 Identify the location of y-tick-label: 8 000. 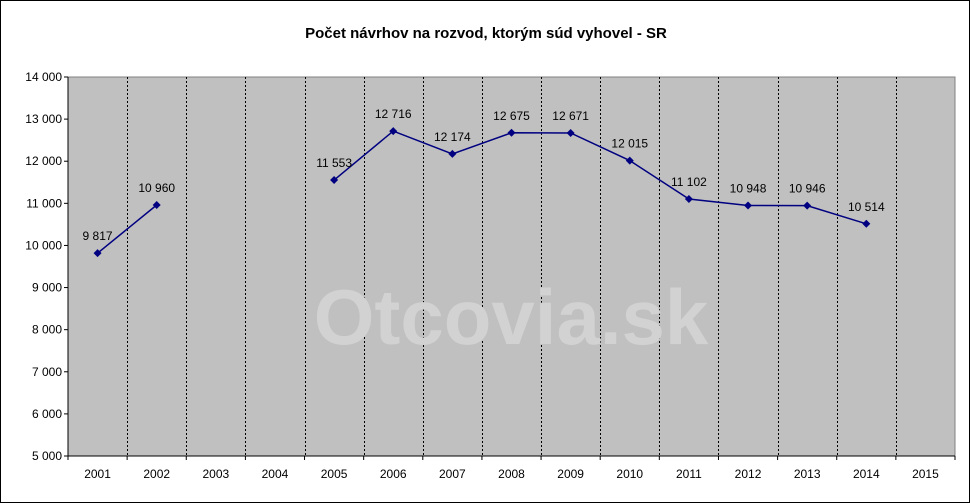
(47, 330).